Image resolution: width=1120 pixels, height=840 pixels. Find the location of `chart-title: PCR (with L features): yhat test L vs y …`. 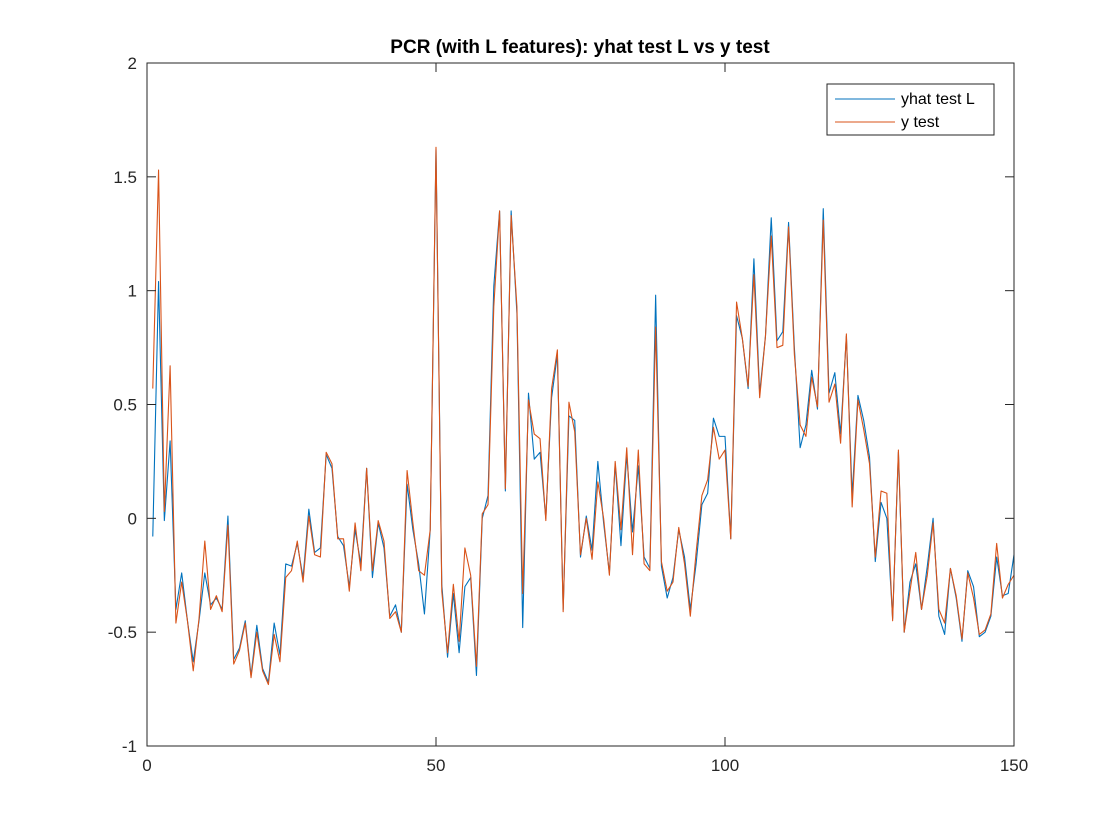

chart-title: PCR (with L features): yhat test L vs y … is located at coordinates (580, 47).